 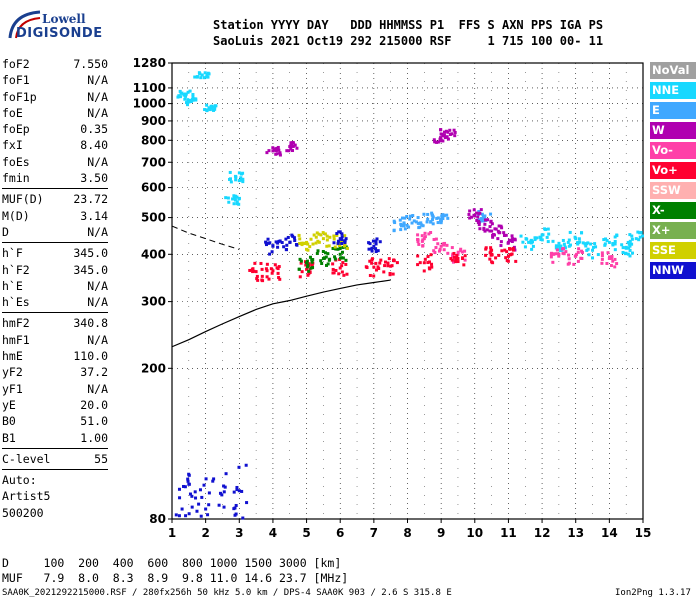 What do you see at coordinates (55, 253) in the screenshot?
I see `param-row: h`F 345.0` at bounding box center [55, 253].